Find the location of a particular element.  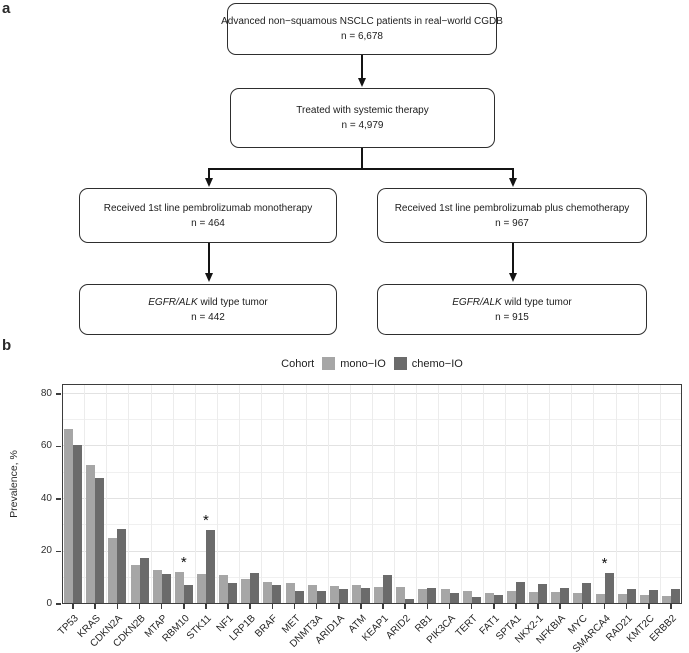

bar-chemo-io-CDKN2B is located at coordinates (144, 580).